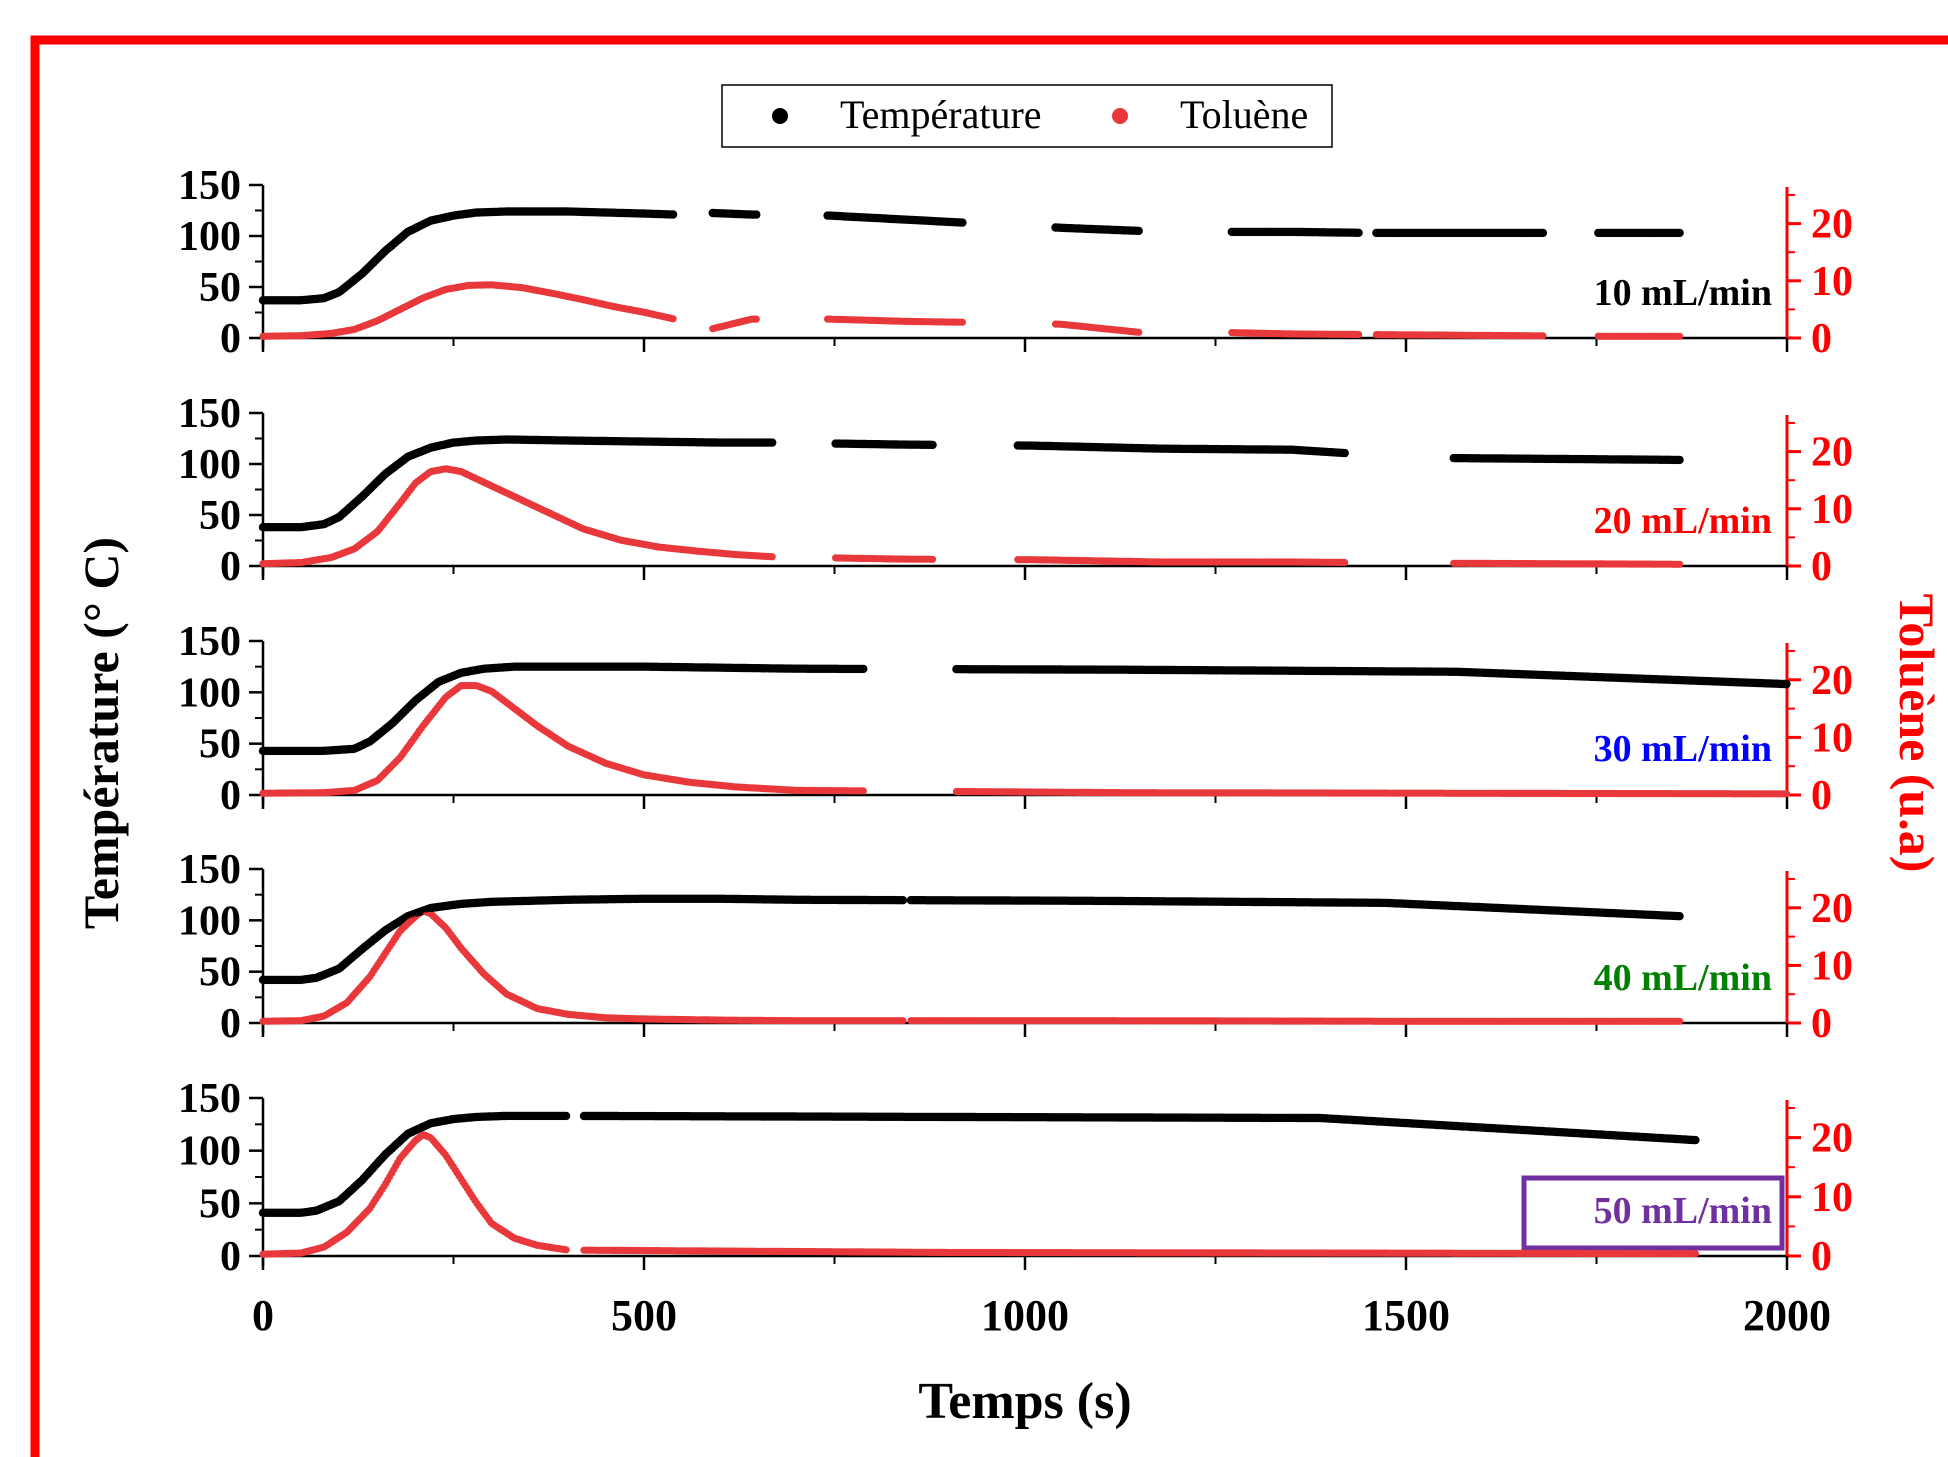  I want to click on x-tick-label: 1000, so click(1025, 1315).